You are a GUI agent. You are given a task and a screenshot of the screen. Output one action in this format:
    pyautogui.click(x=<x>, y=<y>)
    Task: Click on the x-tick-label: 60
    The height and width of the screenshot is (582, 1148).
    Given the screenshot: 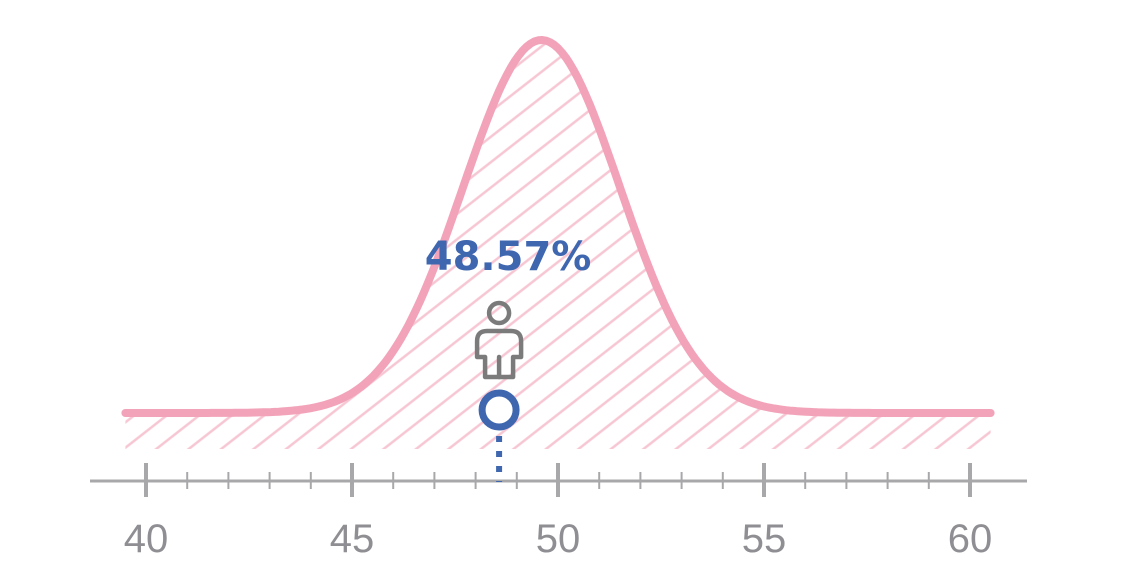 What is the action you would take?
    pyautogui.click(x=970, y=539)
    